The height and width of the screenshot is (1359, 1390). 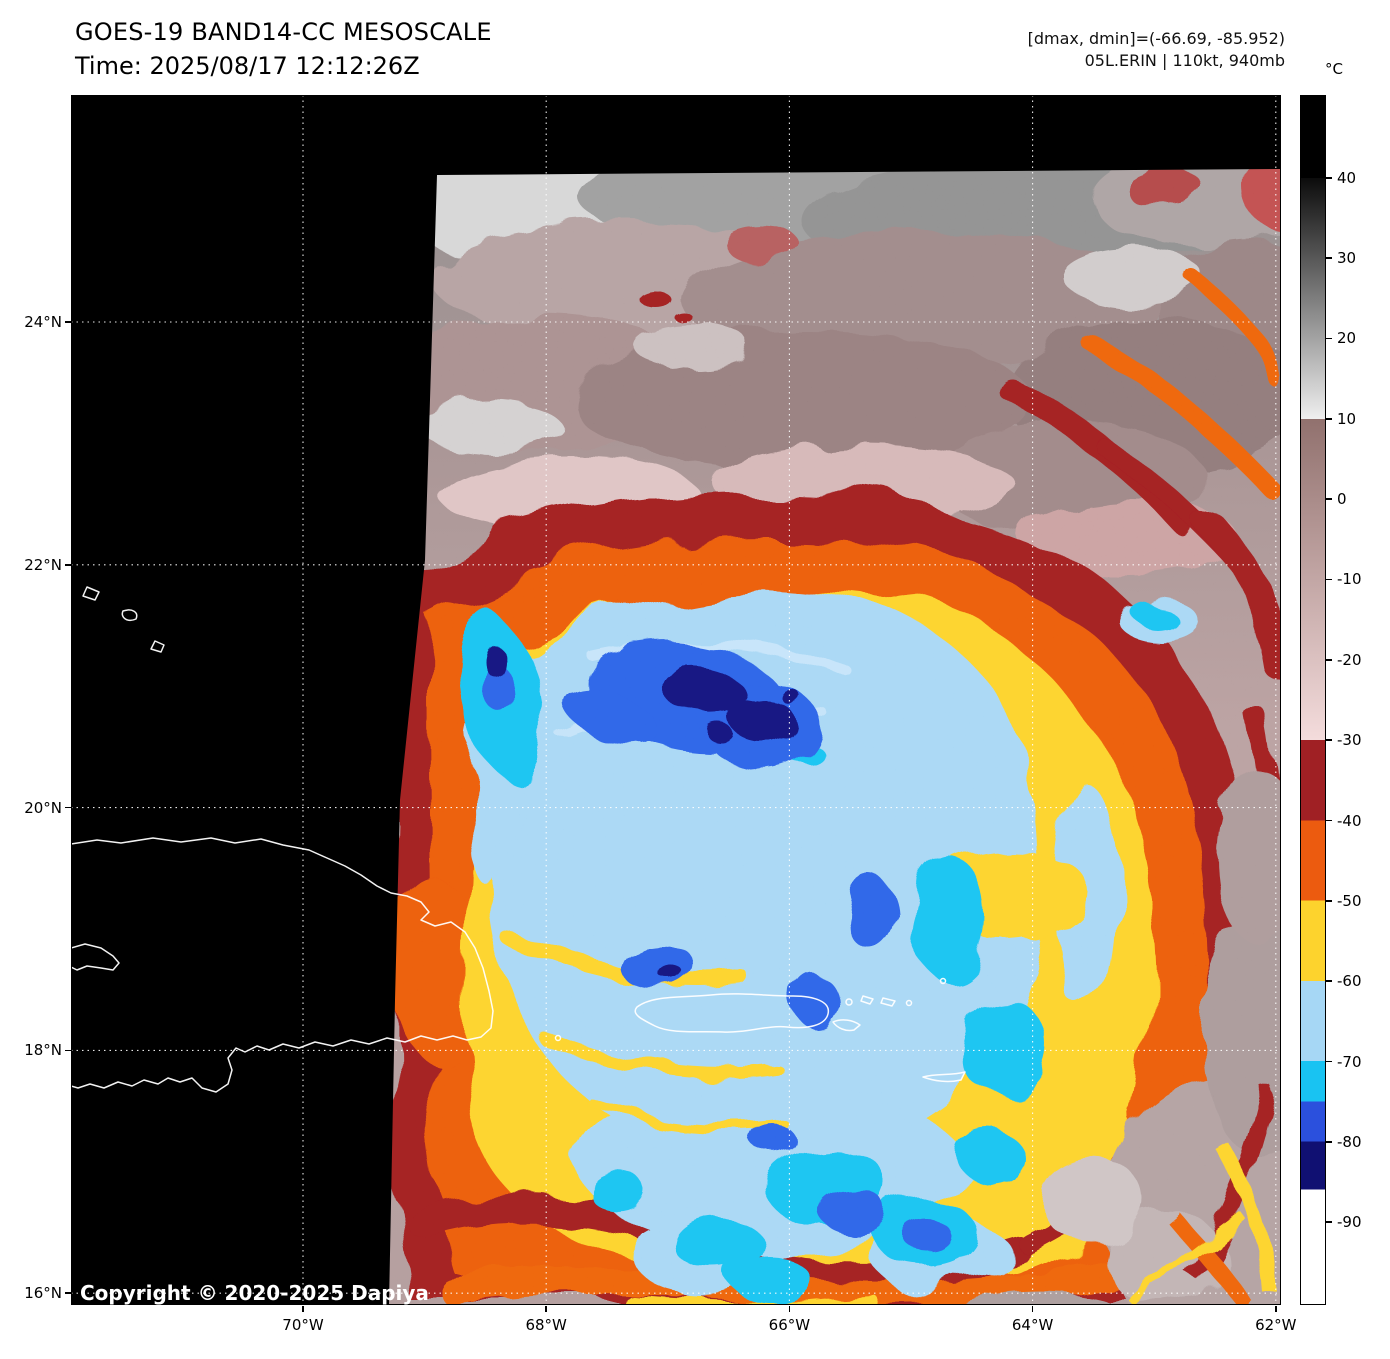 What do you see at coordinates (1276, 1325) in the screenshot?
I see `lon-tick-label: 62°W` at bounding box center [1276, 1325].